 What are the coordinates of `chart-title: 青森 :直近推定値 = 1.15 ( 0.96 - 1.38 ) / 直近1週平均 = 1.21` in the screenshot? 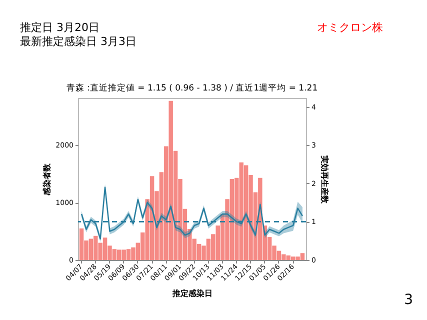 It's located at (192, 88).